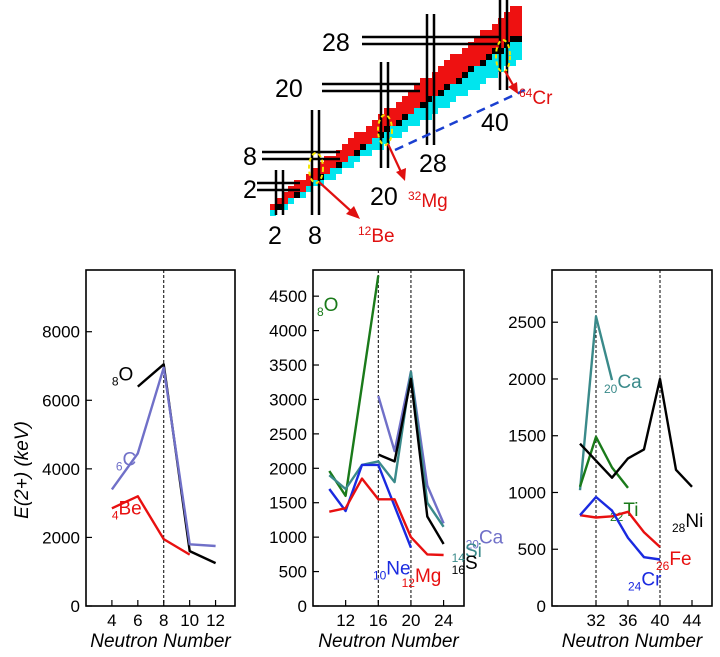 This screenshot has width=720, height=657. Describe the element at coordinates (527, 492) in the screenshot. I see `y-tick-label: 1000` at that location.